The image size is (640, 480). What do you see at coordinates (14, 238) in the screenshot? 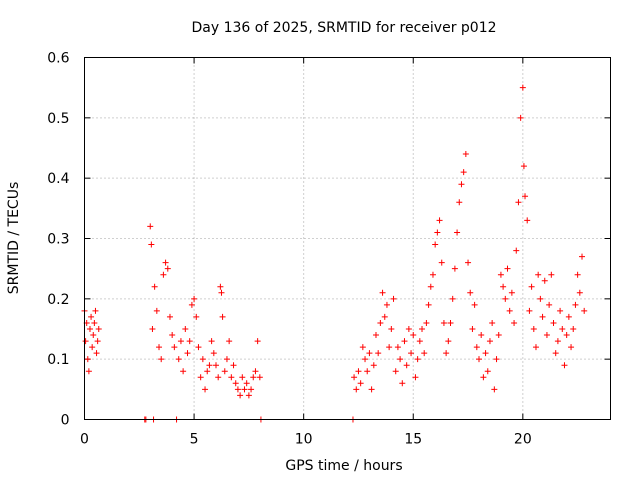
I see `y-axis-label: SRMTID / TECUs` at bounding box center [14, 238].